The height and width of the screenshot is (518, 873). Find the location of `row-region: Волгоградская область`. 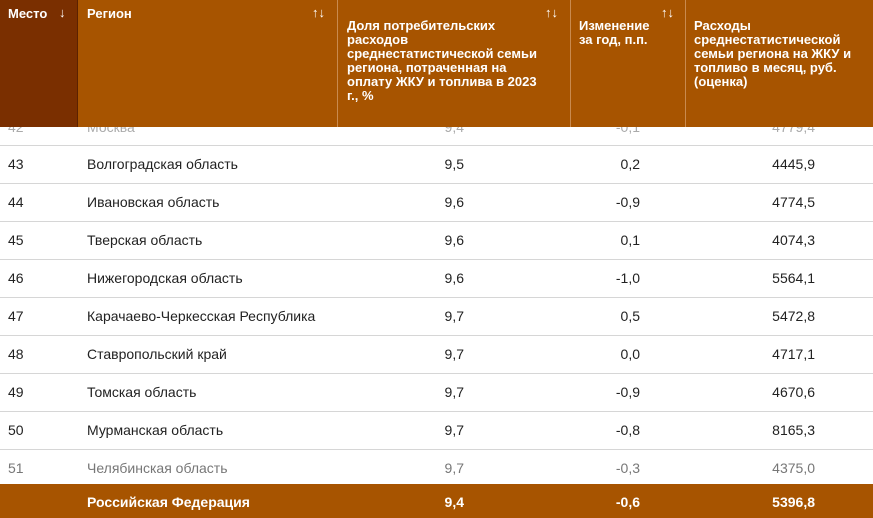

row-region: Волгоградская область is located at coordinates (162, 164).